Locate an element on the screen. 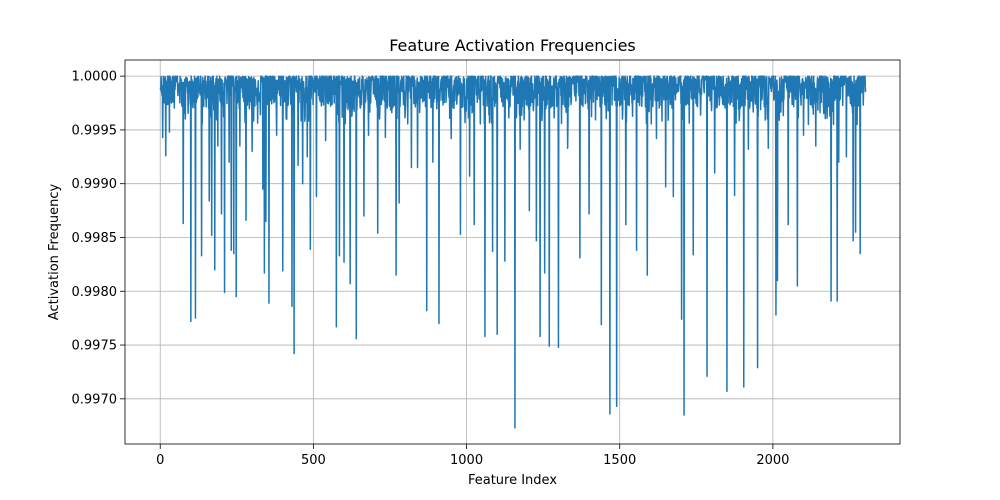  y-tick-label: 0.9980 is located at coordinates (95, 292).